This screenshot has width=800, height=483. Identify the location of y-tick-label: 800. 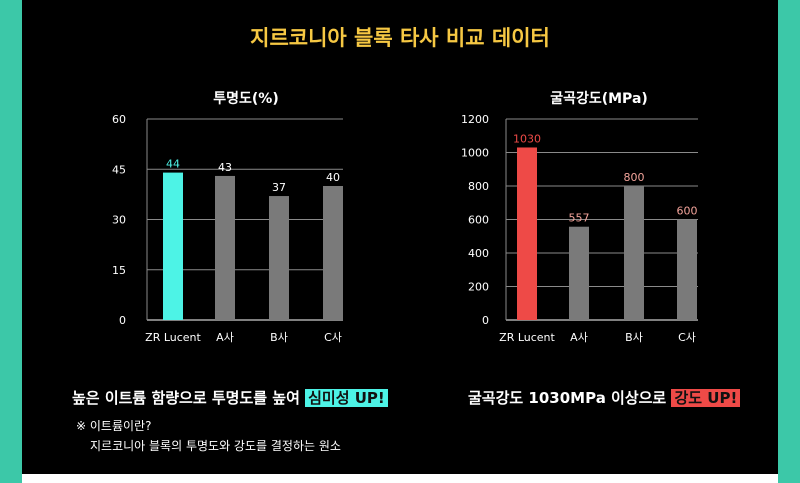
(478, 186).